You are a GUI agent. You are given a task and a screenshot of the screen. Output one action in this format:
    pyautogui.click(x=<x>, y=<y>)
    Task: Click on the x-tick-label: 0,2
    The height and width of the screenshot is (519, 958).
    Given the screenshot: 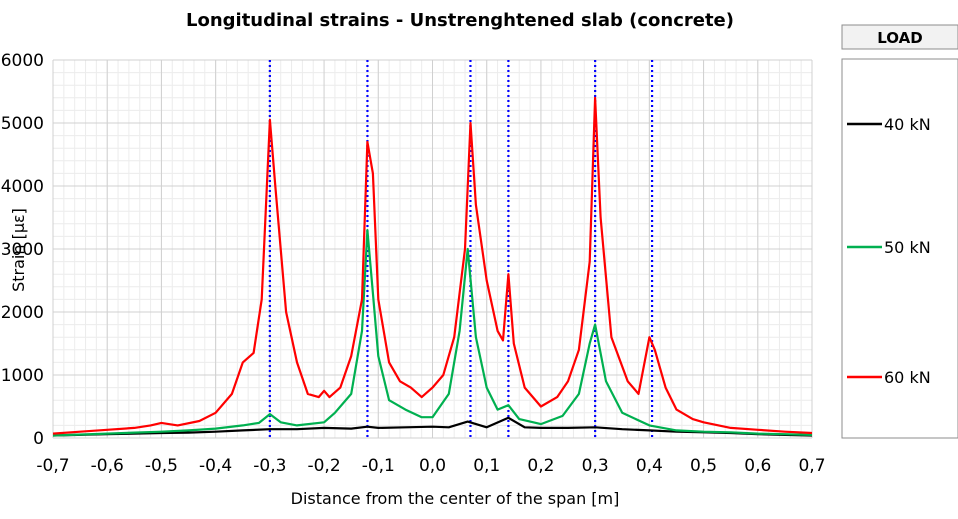 What is the action you would take?
    pyautogui.click(x=540, y=466)
    